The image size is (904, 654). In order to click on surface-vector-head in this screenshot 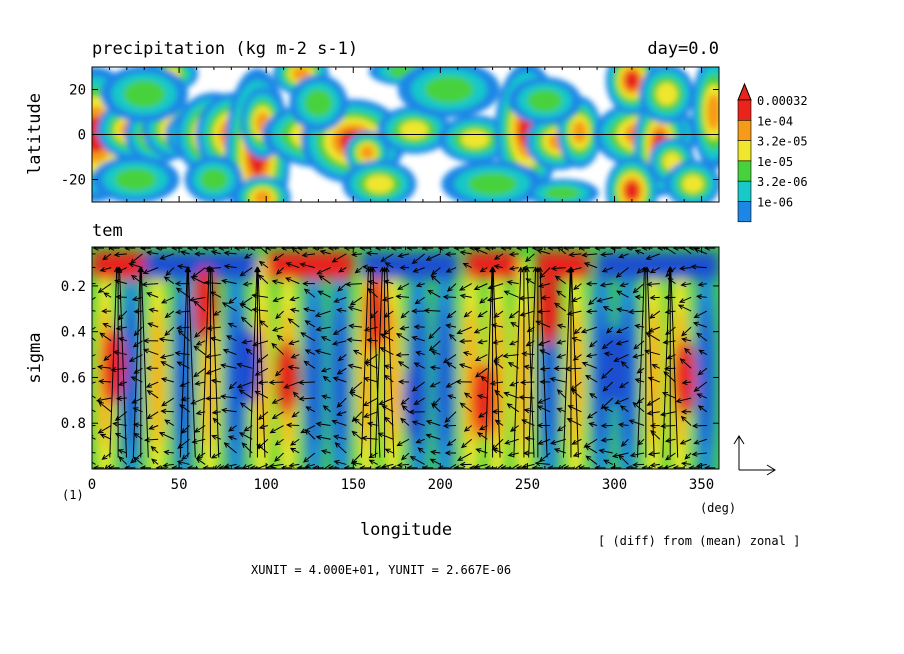, I will do `click(487, 467)`.